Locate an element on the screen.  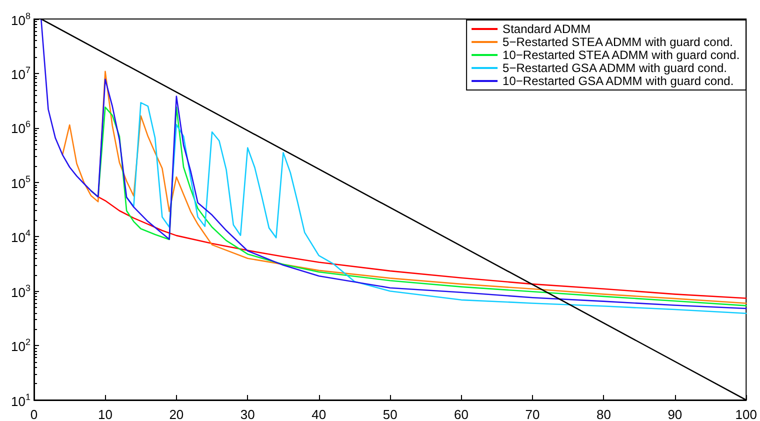
legend-label: 5−Restarted GSA ADMM with guard cond. is located at coordinates (615, 68).